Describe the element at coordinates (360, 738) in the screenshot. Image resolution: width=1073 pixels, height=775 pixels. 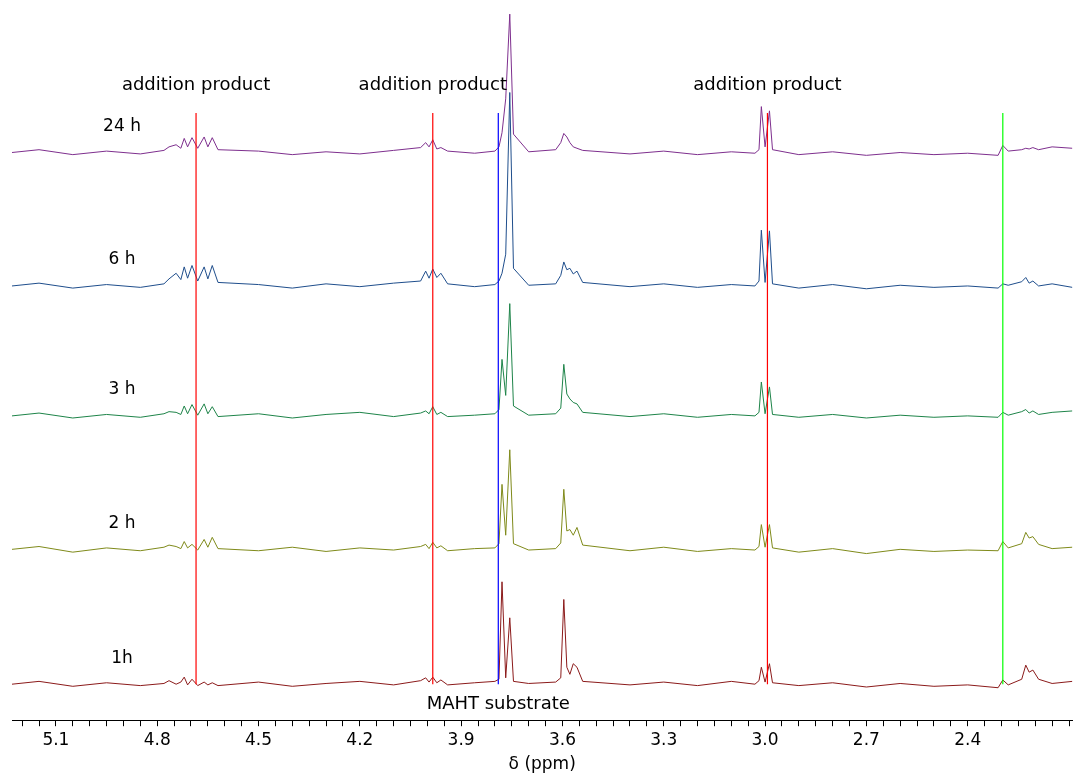
I see `x-tick-label: 4.2` at that location.